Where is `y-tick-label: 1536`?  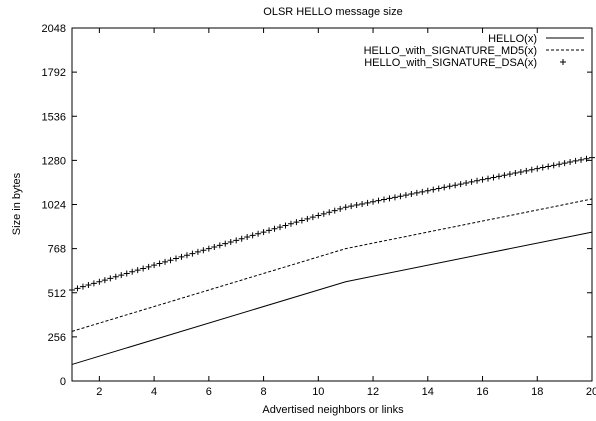 y-tick-label: 1536 is located at coordinates (54, 117).